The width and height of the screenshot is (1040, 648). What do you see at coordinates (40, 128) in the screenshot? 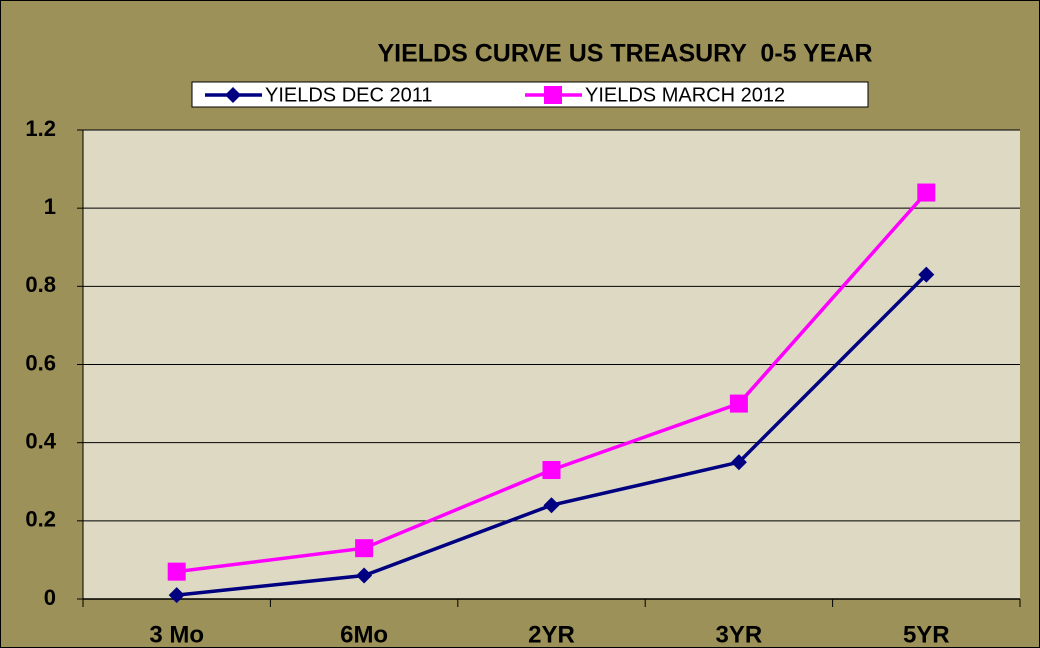
I see `y-tick-label: 1.2` at bounding box center [40, 128].